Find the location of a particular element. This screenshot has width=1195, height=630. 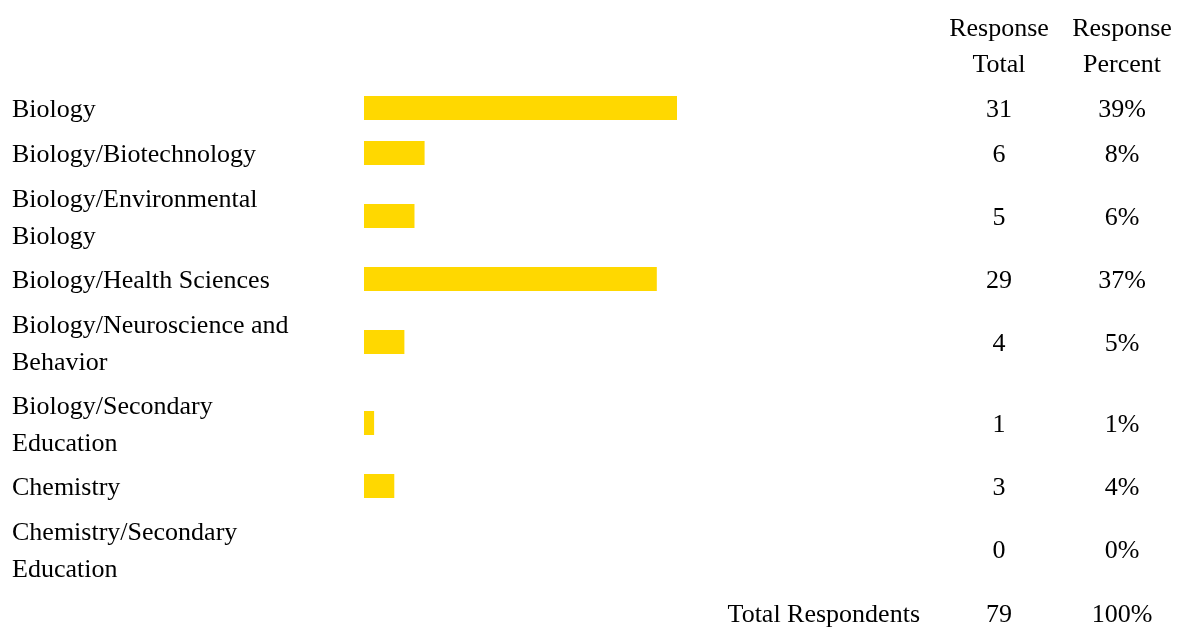

y-tick-label: Biology/Biotechnology is located at coordinates (134, 153).